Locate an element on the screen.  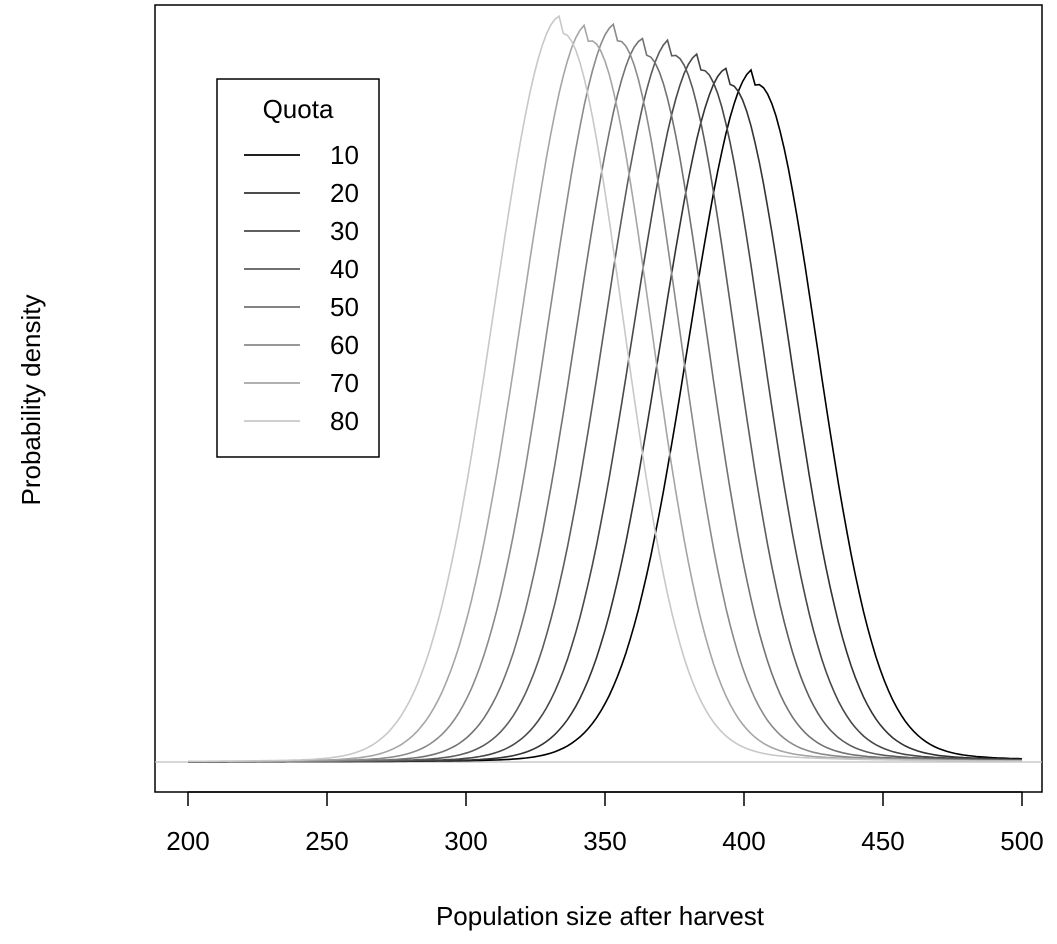
legend-items: 10 20 30 40 50 60 70 80 is located at coordinates (301, 288).